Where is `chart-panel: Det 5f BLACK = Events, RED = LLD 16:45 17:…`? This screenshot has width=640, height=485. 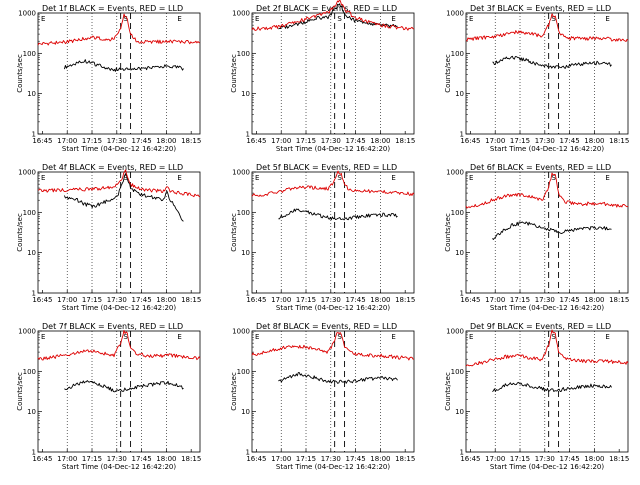 chart-panel: Det 5f BLACK = Events, RED = LLD 16:45 17:… is located at coordinates (322, 237).